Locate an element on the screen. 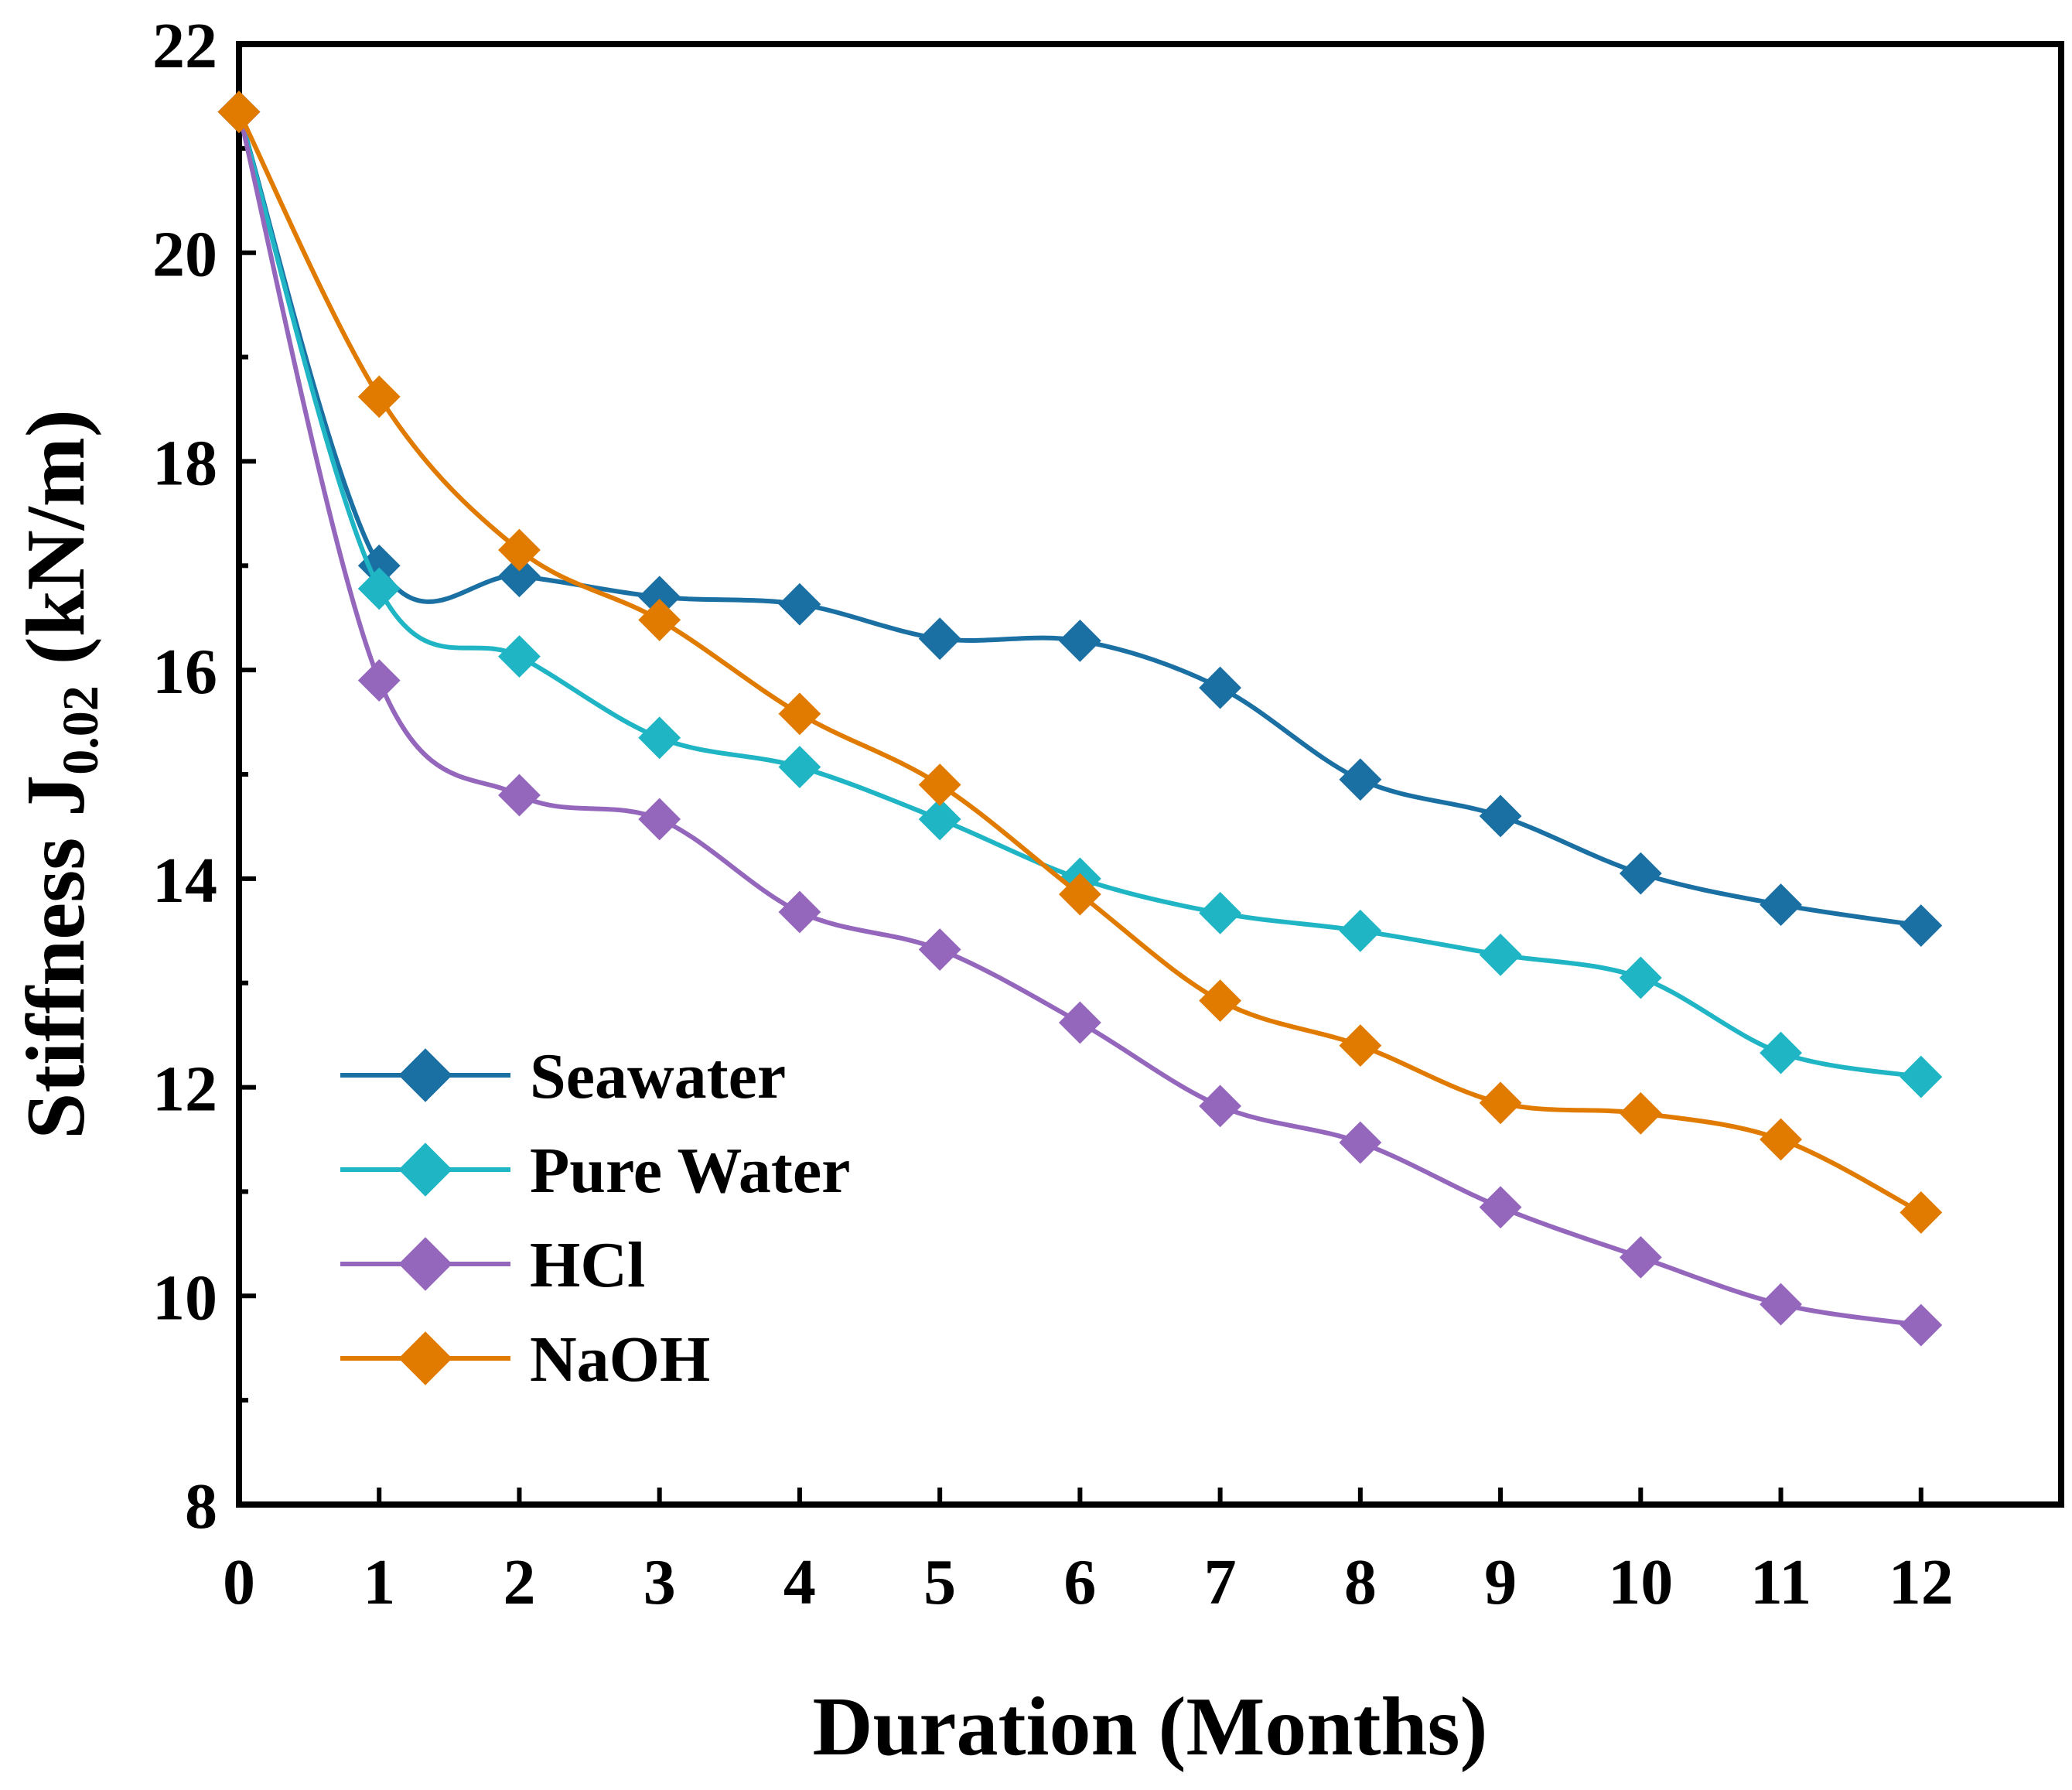 This screenshot has height=1790, width=2072. y-tick-label: 20 is located at coordinates (184, 255).